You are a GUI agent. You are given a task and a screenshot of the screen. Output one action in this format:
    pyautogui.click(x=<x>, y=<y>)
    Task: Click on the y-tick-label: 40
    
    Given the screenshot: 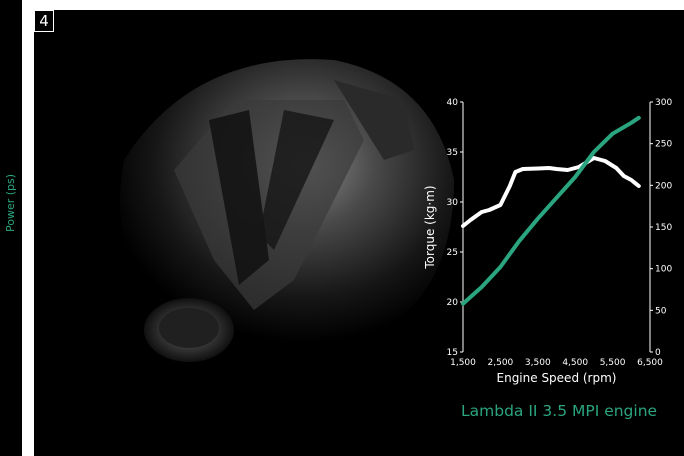 What is the action you would take?
    pyautogui.click(x=453, y=103)
    